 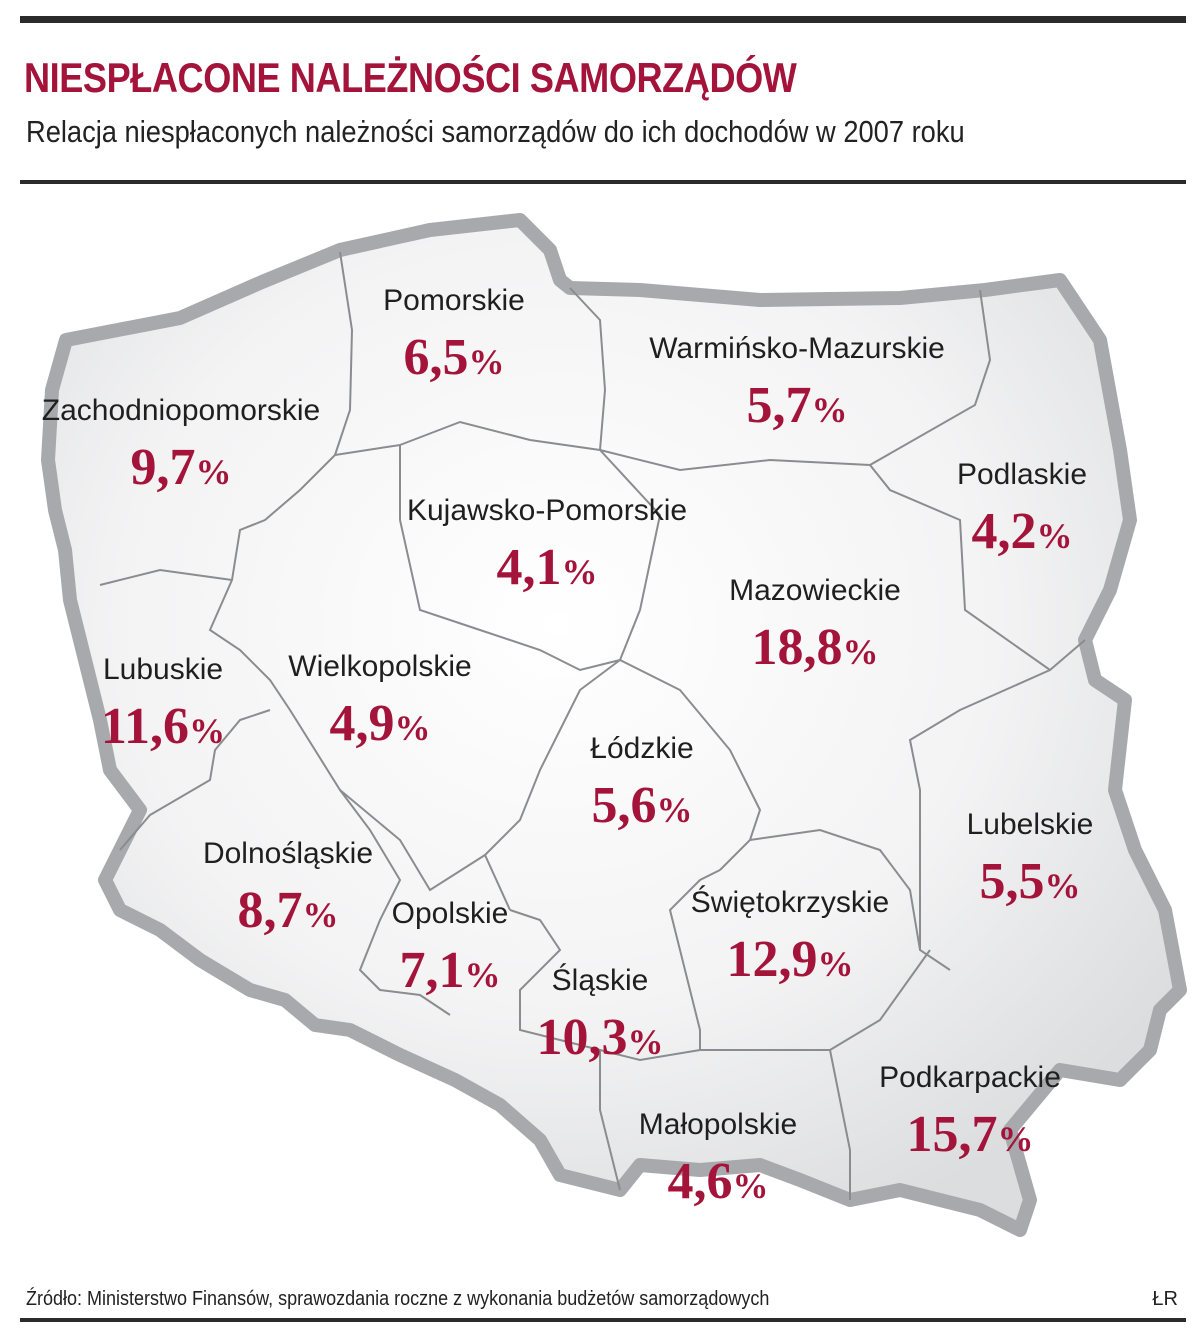 I want to click on region-name-label: Pomorskie, so click(x=454, y=300).